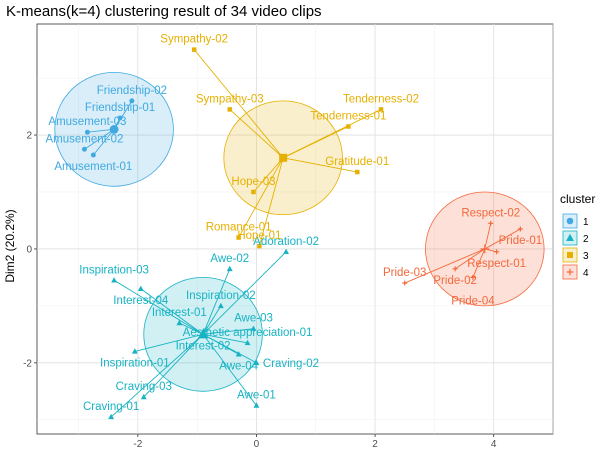  I want to click on label-awe-01: Awe-01, so click(256, 396).